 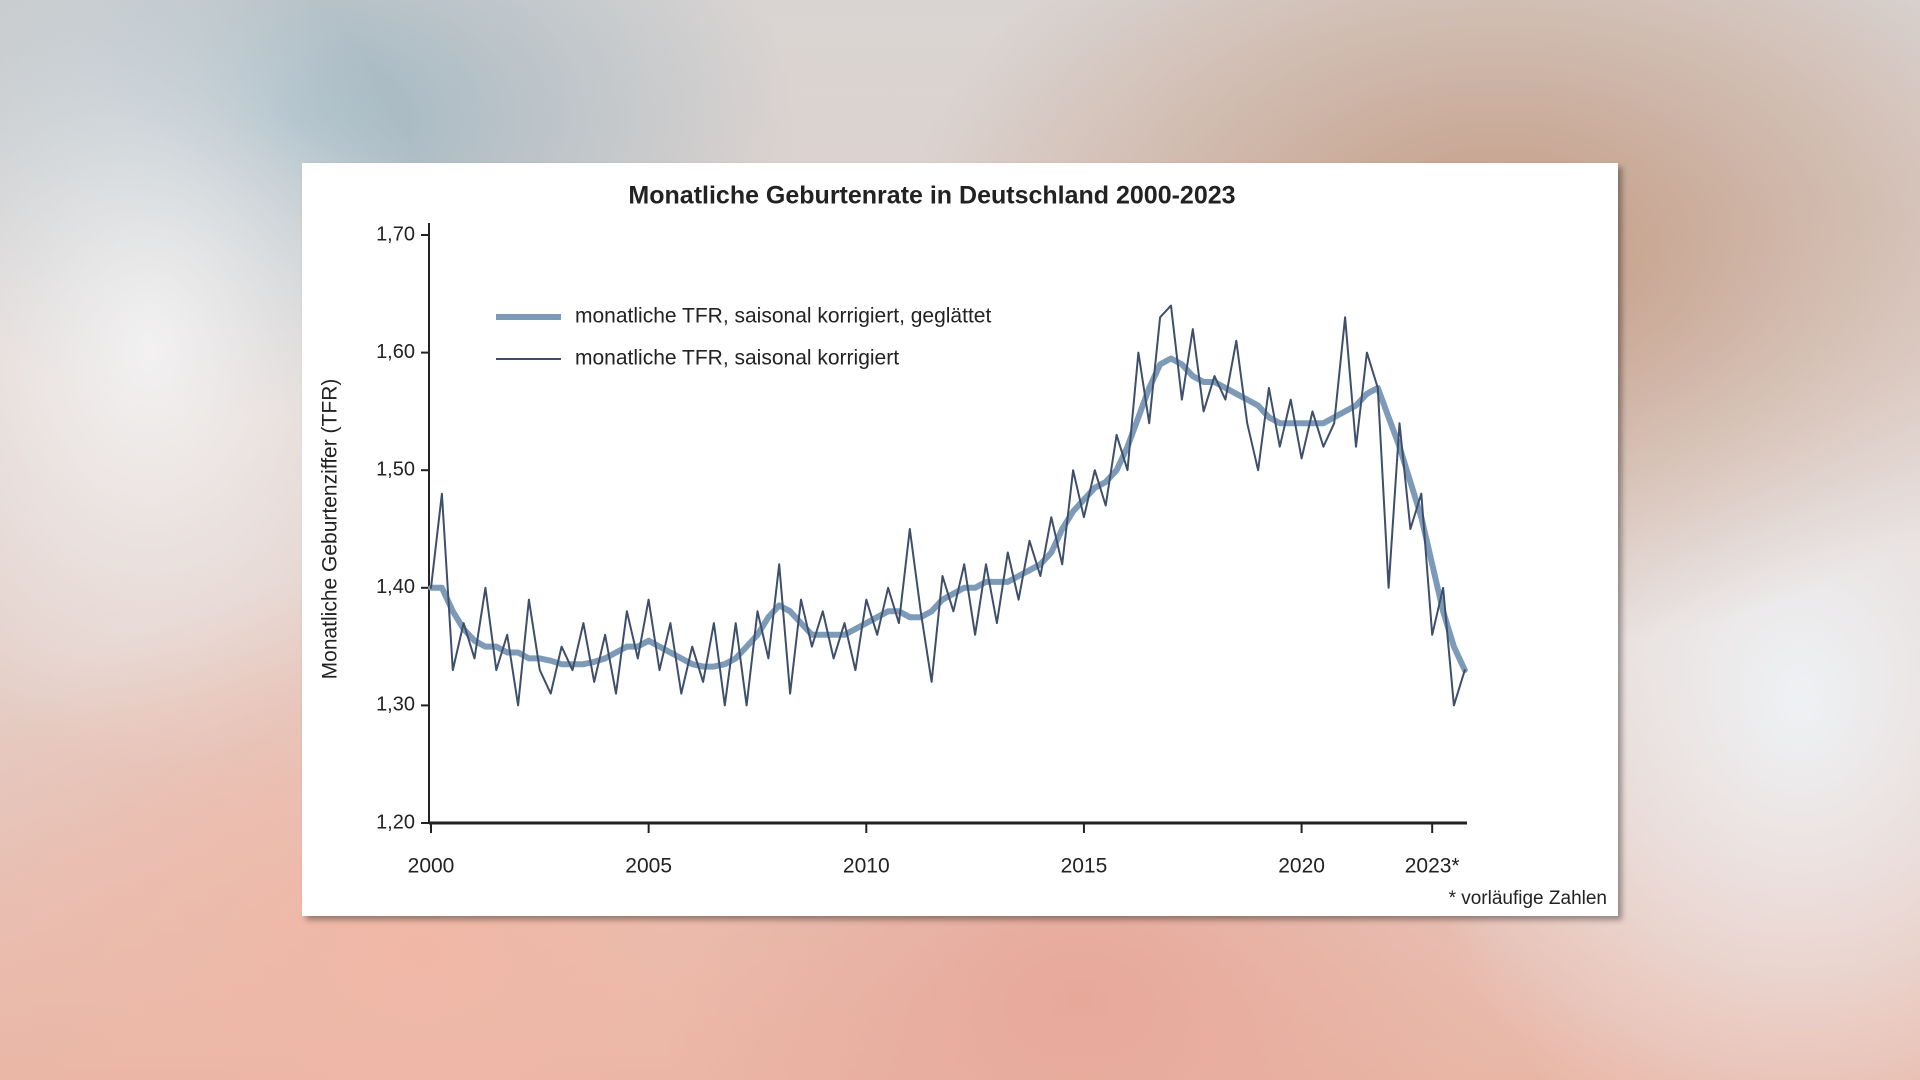 What do you see at coordinates (330, 529) in the screenshot?
I see `y-axis-label: Monatliche Geburtenziffer (TFR)` at bounding box center [330, 529].